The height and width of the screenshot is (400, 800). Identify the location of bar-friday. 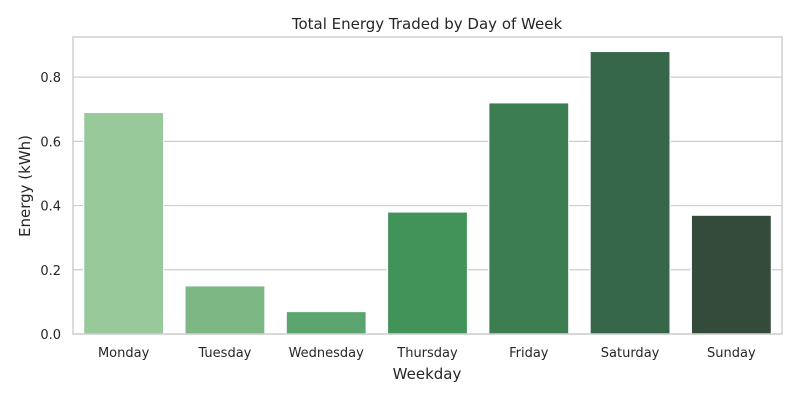
(529, 218).